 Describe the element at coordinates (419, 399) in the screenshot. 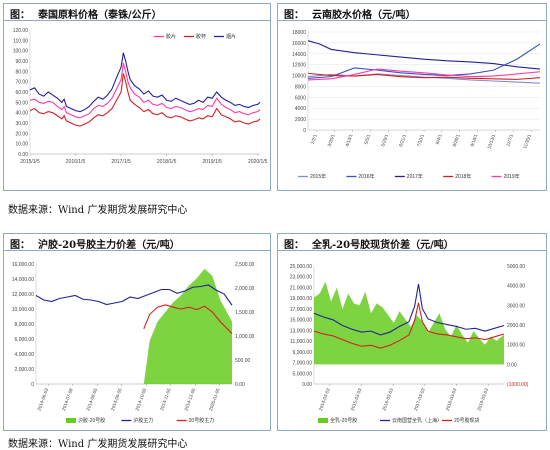

I see `x-tick-label: 2017-03-03` at that location.